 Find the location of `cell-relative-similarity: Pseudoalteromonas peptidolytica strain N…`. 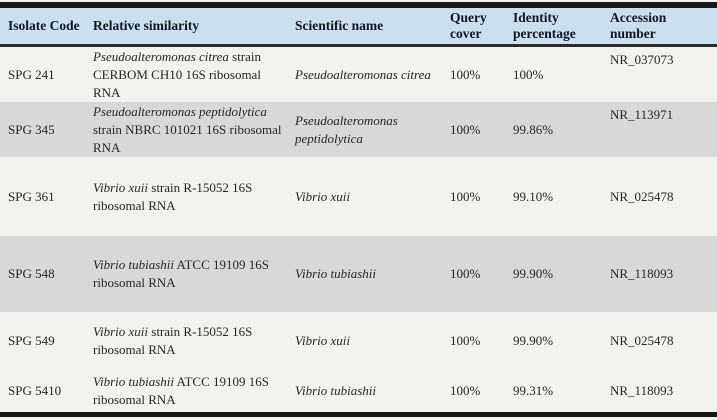

cell-relative-similarity: Pseudoalteromonas peptidolytica strain N… is located at coordinates (187, 129).